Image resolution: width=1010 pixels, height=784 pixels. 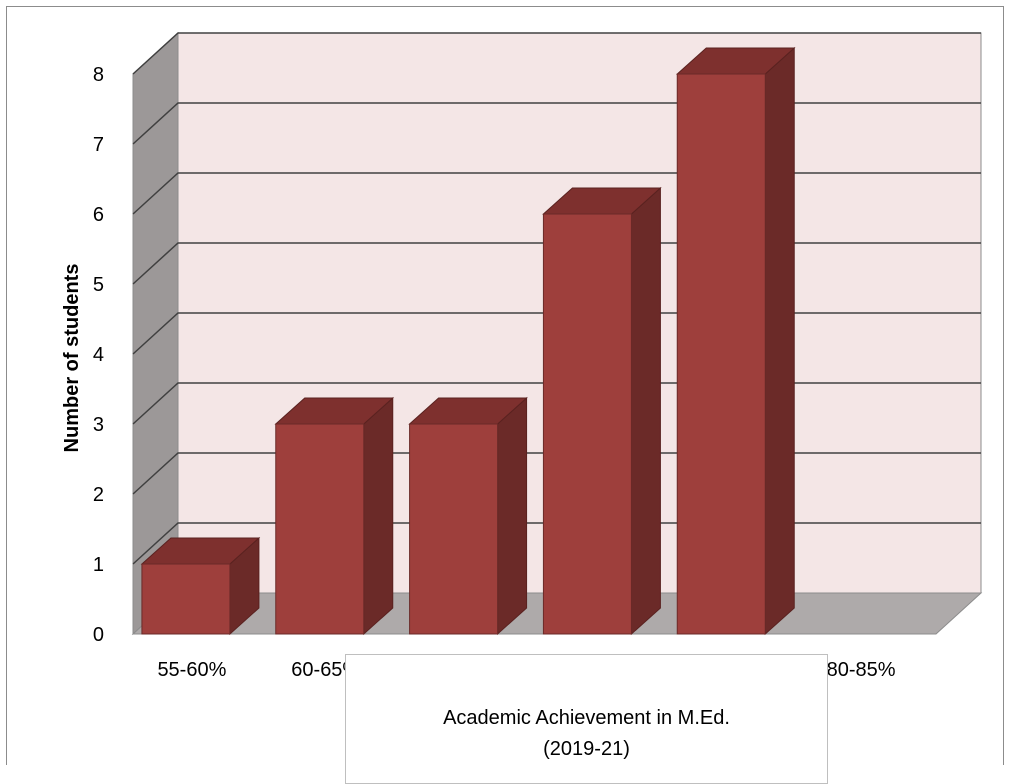 What do you see at coordinates (98, 75) in the screenshot?
I see `y-tick-label: 8` at bounding box center [98, 75].